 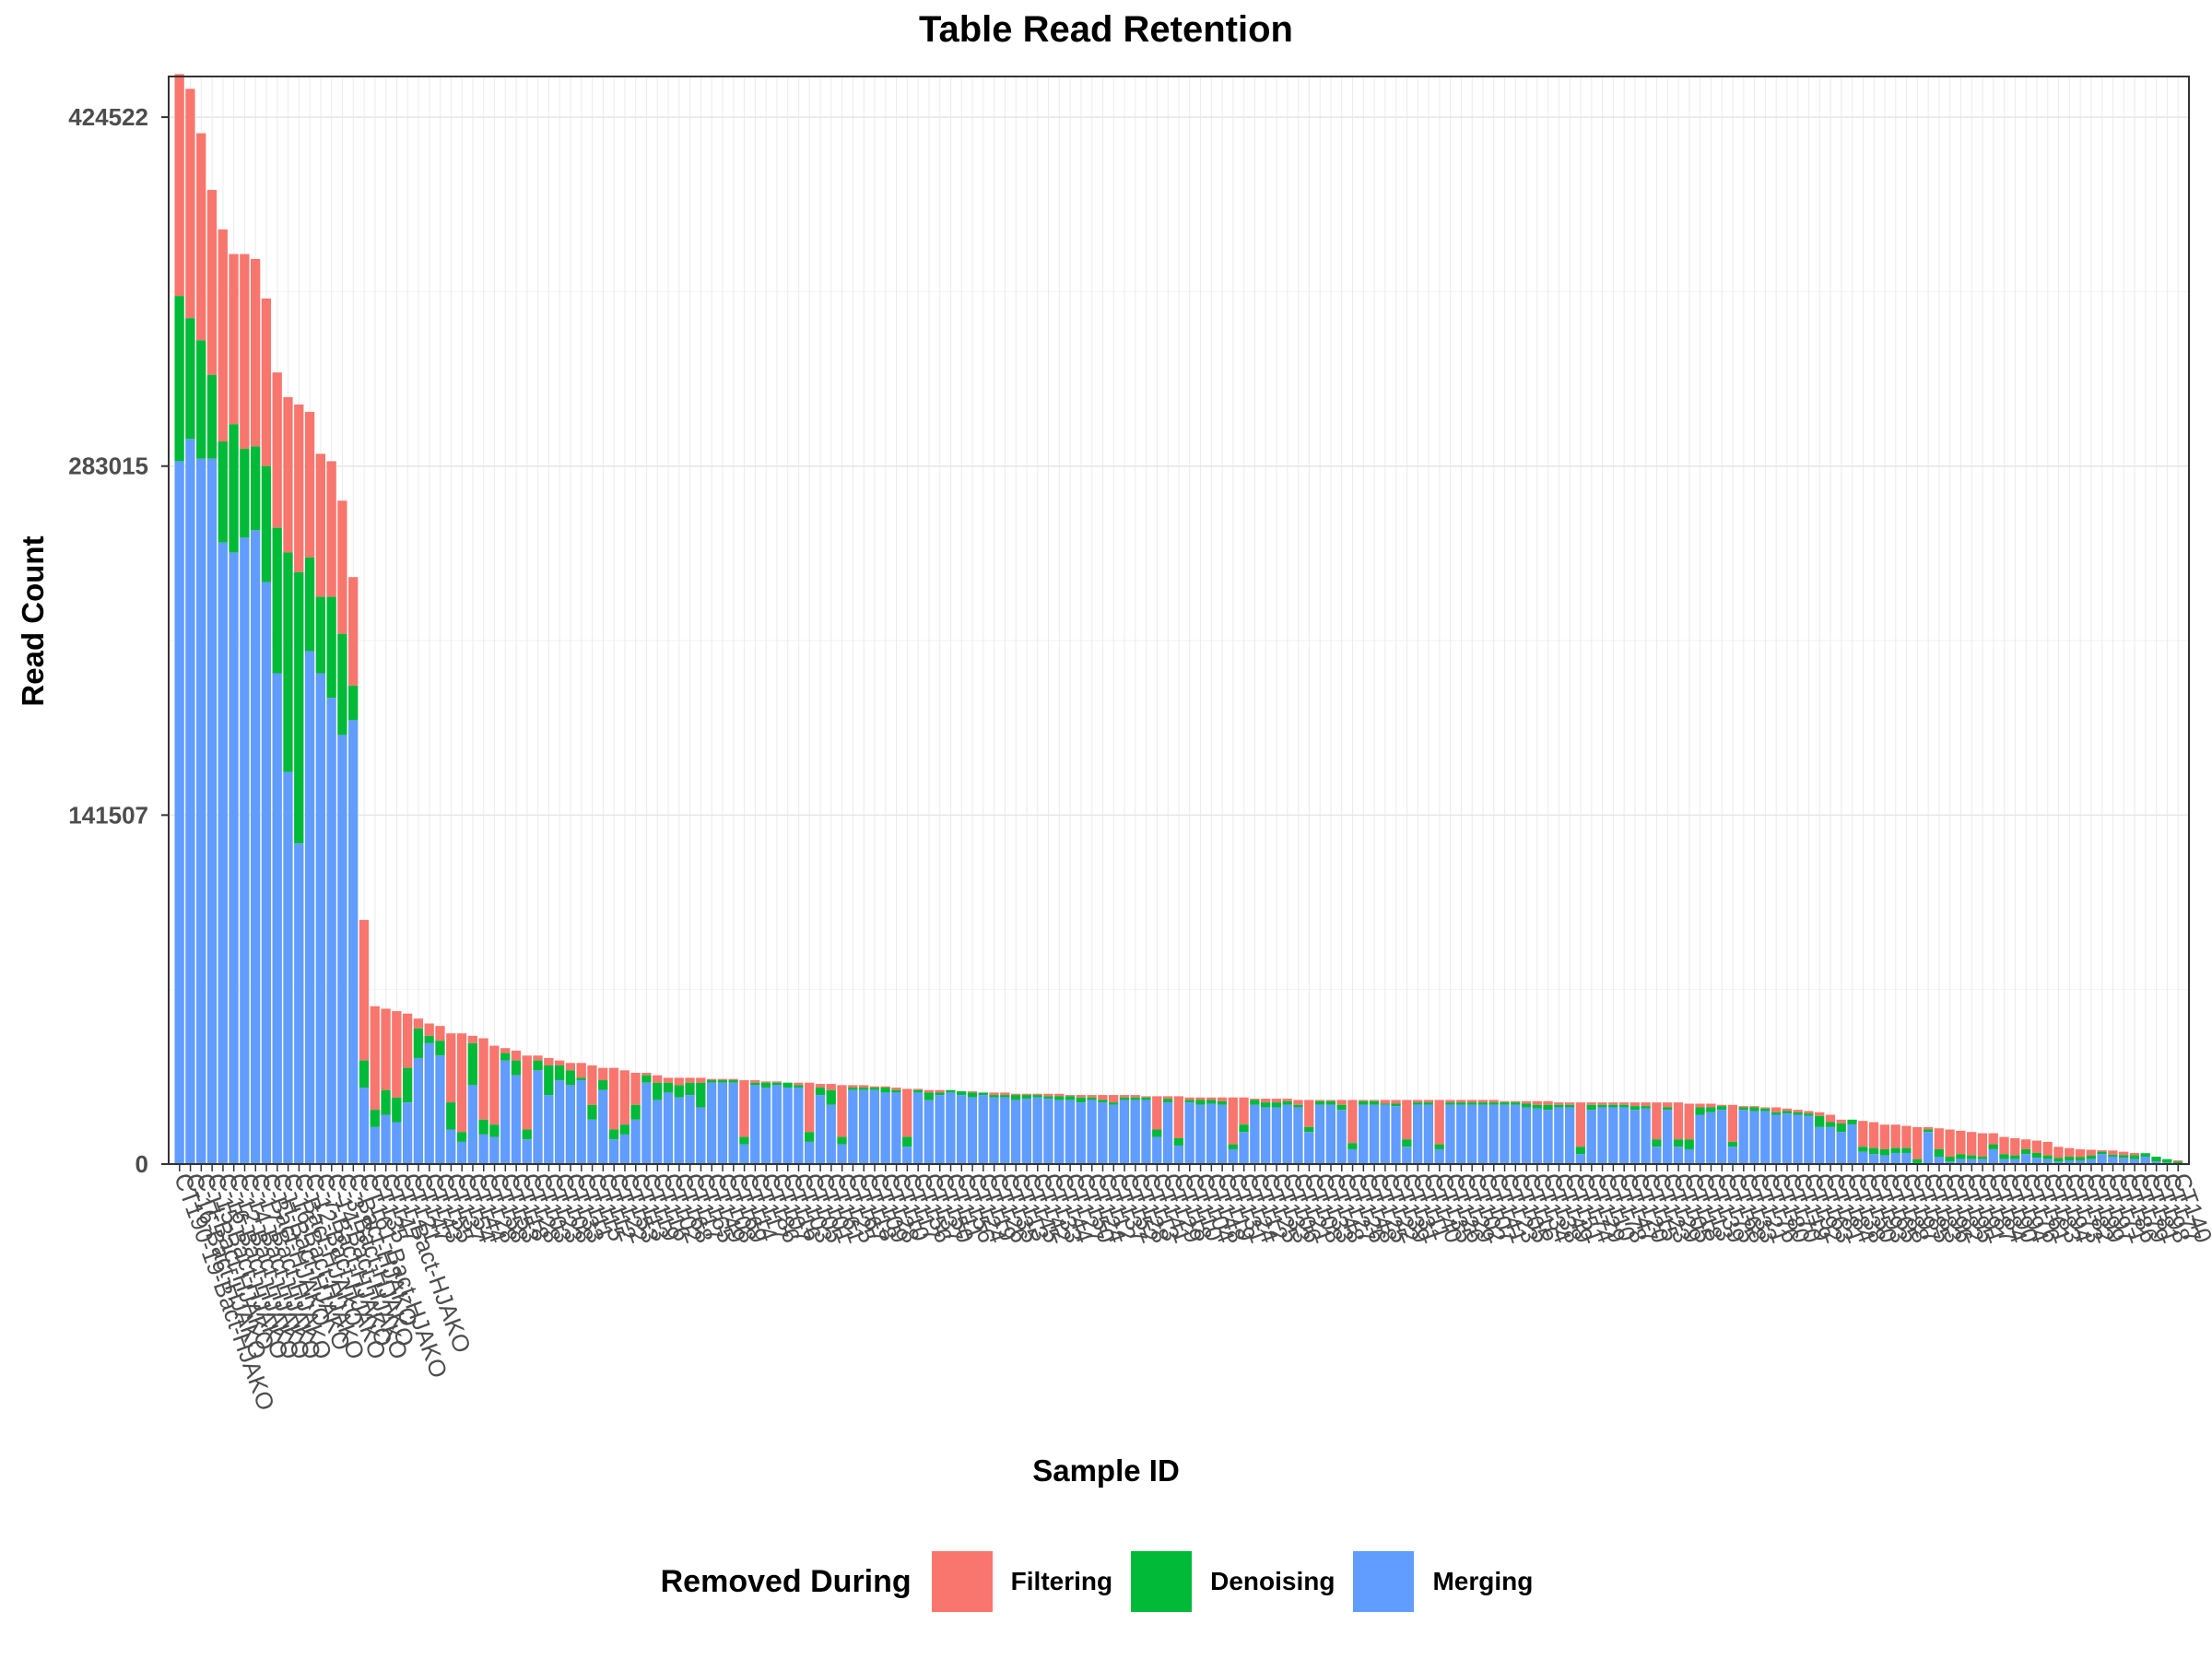 What do you see at coordinates (786, 1581) in the screenshot?
I see `legend-title: Removed During` at bounding box center [786, 1581].